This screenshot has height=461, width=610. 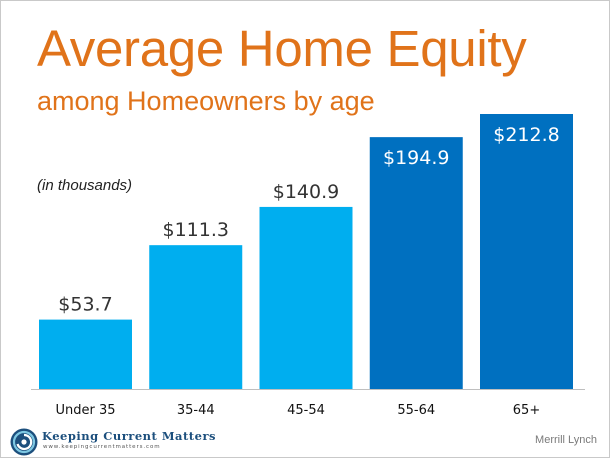 What do you see at coordinates (306, 410) in the screenshot?
I see `x-tick-label: 45-54` at bounding box center [306, 410].